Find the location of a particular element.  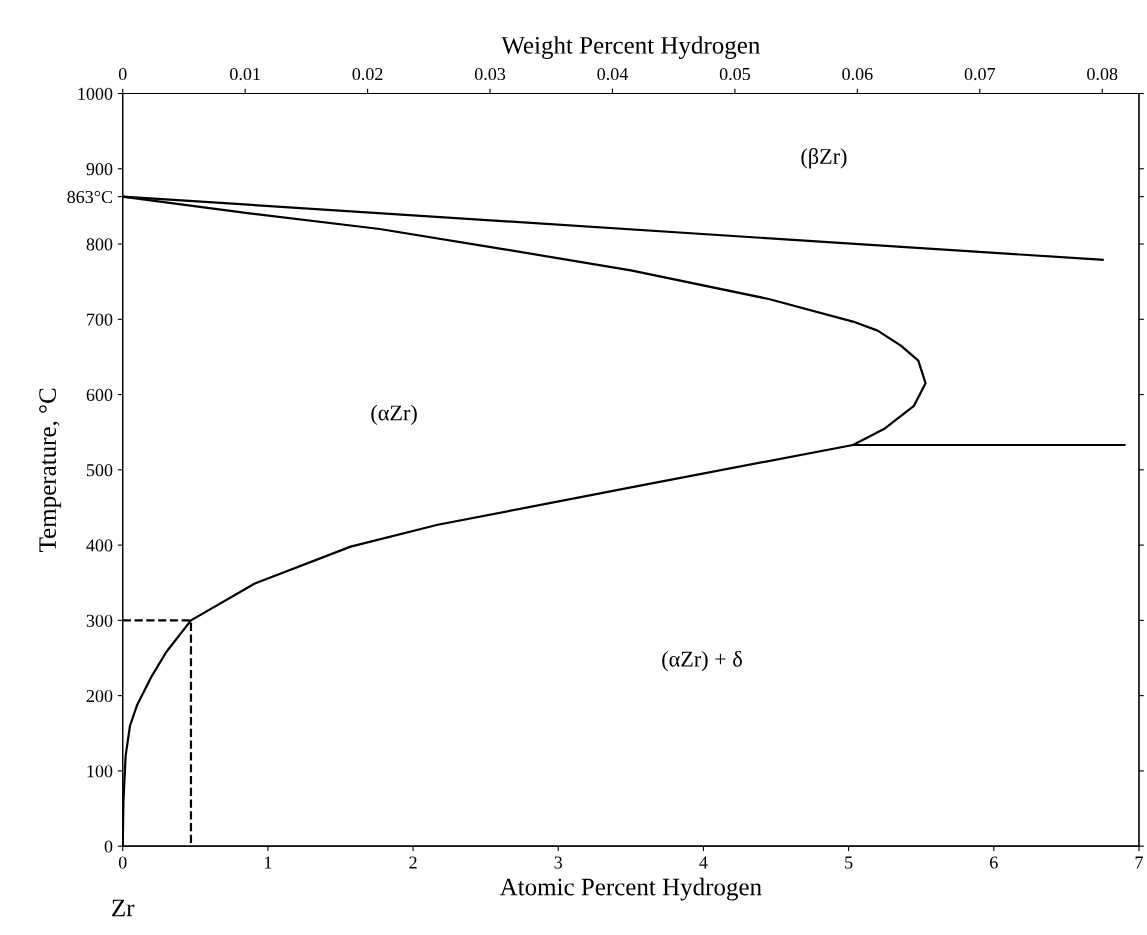

annotation: (αZr) + δ is located at coordinates (702, 661).